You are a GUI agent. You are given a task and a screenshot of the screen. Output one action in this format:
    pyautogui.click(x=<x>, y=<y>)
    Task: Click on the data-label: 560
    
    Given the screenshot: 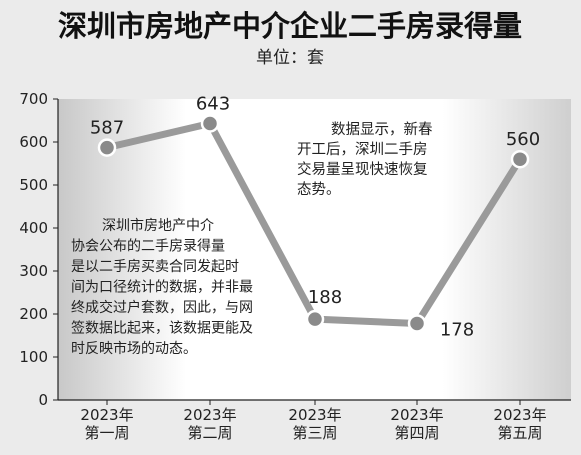 What is the action you would take?
    pyautogui.click(x=523, y=139)
    